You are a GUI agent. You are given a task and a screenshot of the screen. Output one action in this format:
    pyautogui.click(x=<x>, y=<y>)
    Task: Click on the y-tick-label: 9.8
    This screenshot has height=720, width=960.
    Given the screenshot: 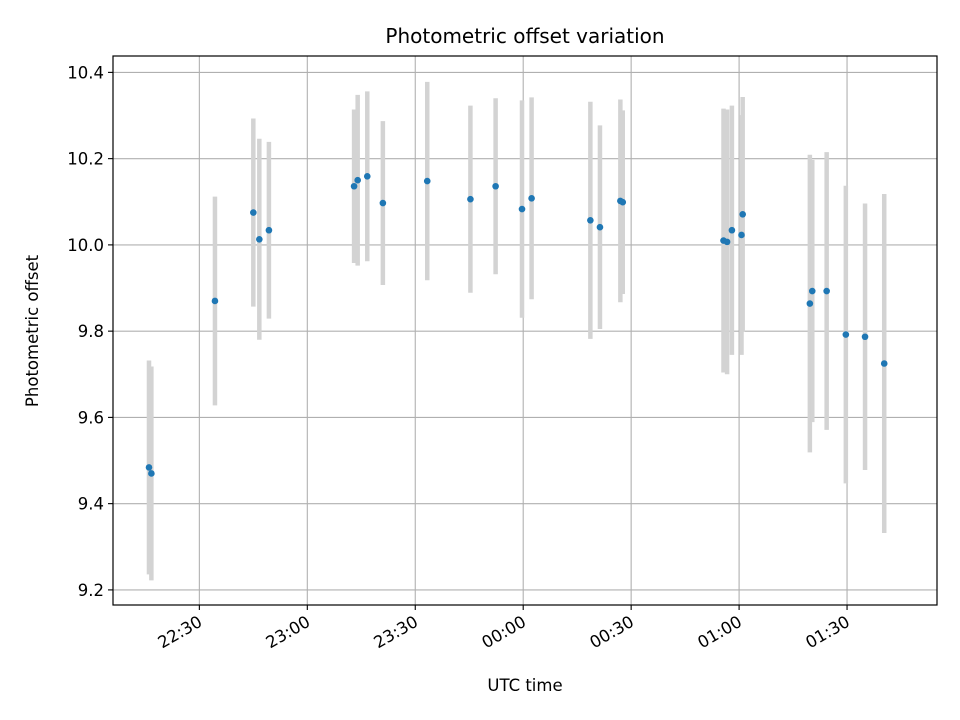 What is the action you would take?
    pyautogui.click(x=91, y=331)
    